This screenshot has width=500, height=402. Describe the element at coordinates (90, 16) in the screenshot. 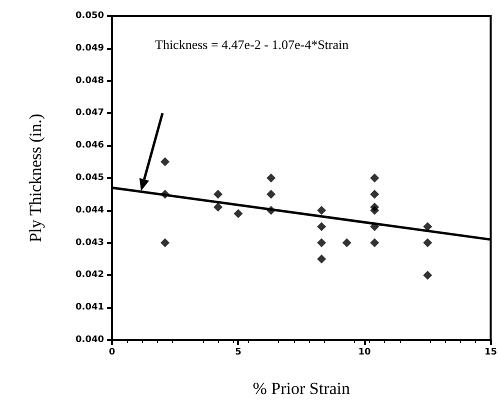

I see `y-tick-label: 0.050` at that location.